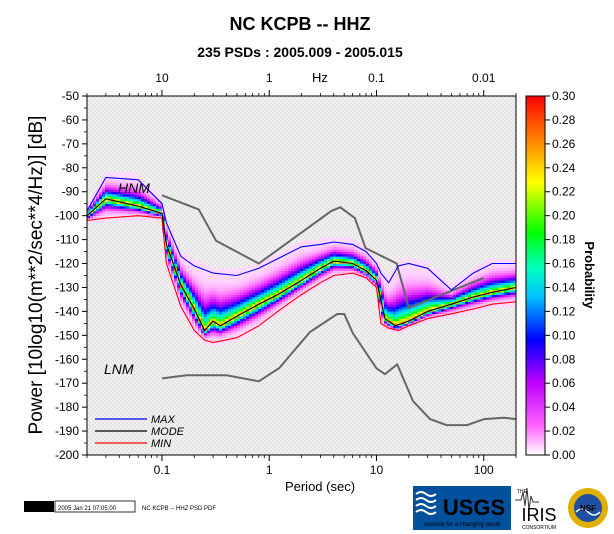 This screenshot has height=534, width=614. I want to click on colorbar-tick-label: 0.28, so click(564, 120).